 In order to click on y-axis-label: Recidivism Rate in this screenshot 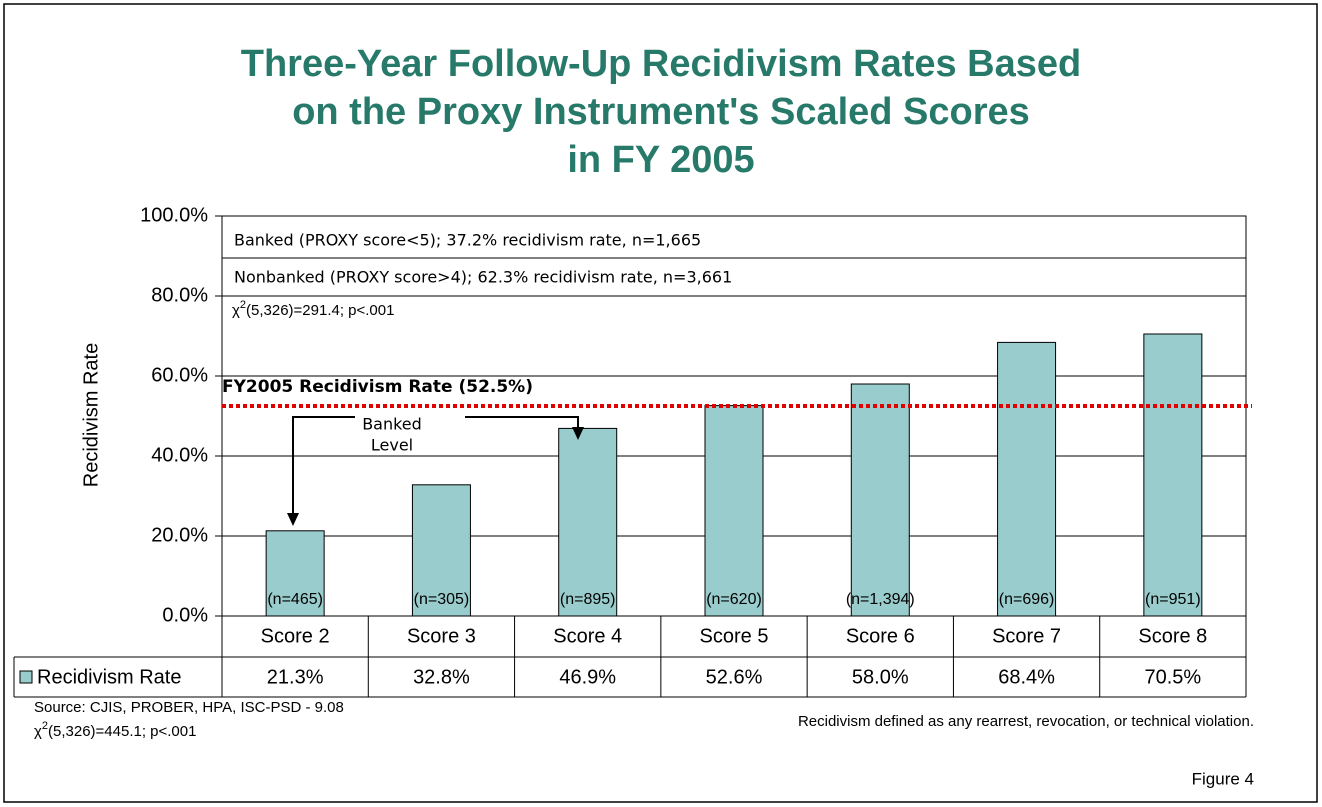, I will do `click(91, 415)`.